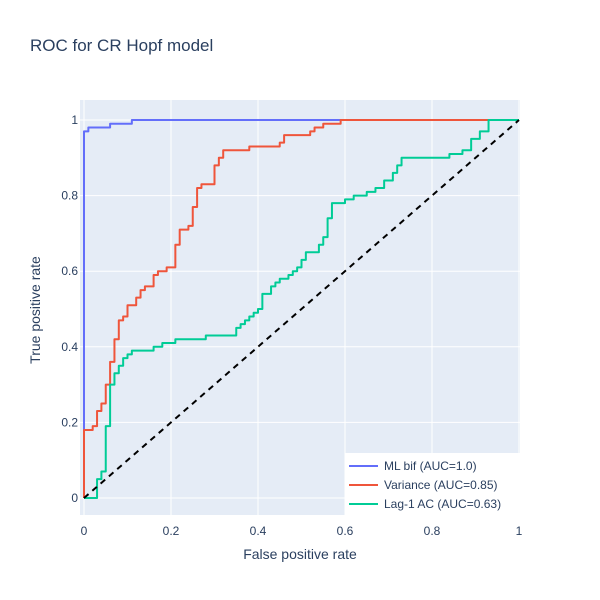  I want to click on y-axis-label: True positive rate, so click(35, 310).